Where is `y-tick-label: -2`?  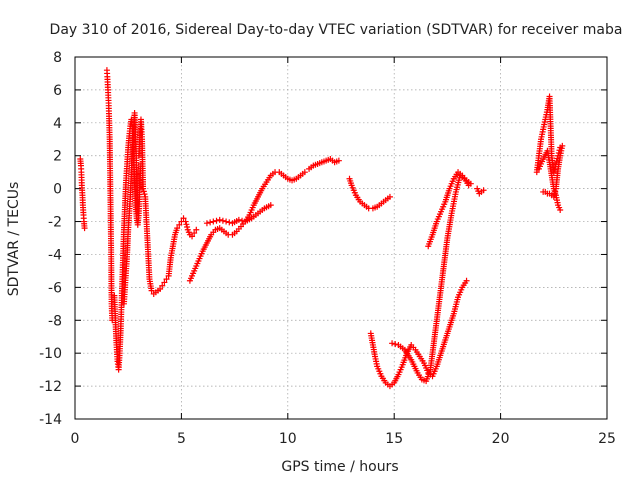
y-tick-label: -2 is located at coordinates (55, 223).